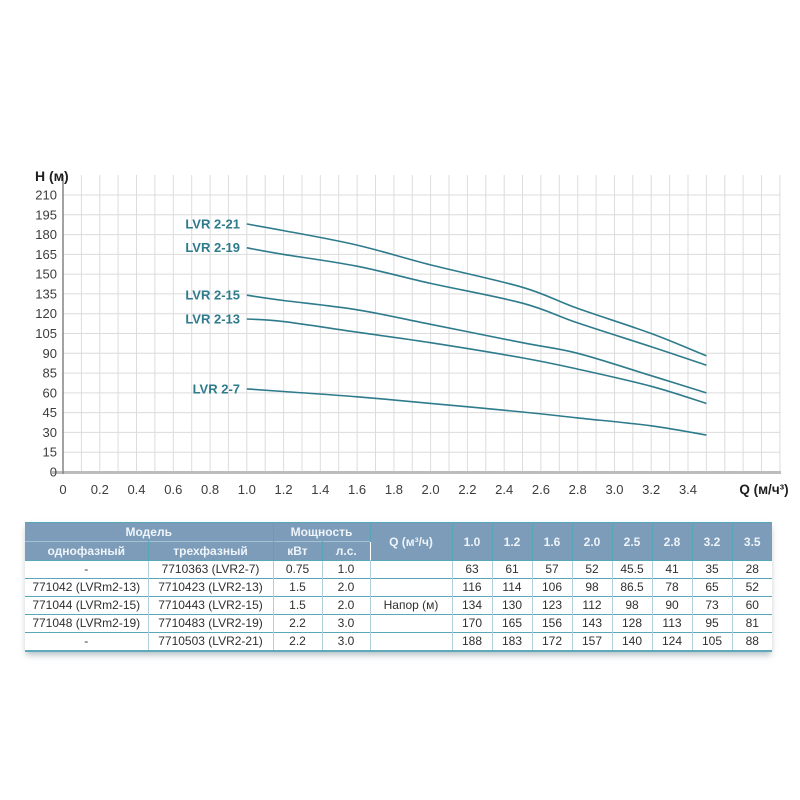  What do you see at coordinates (46, 234) in the screenshot?
I see `y-tick-label: 180` at bounding box center [46, 234].